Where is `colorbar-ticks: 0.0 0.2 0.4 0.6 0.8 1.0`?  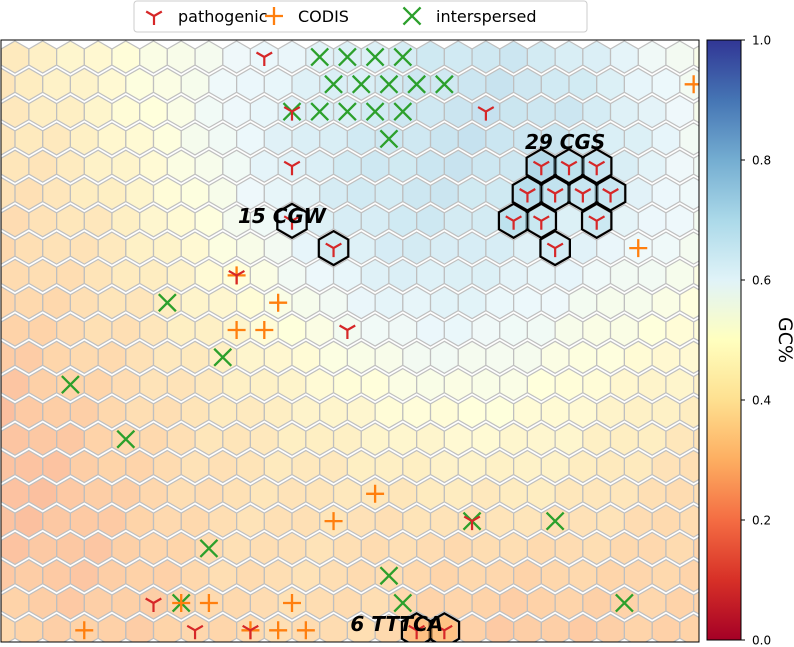
colorbar-ticks: 0.0 0.2 0.4 0.6 0.8 1.0 is located at coordinates (756, 340).